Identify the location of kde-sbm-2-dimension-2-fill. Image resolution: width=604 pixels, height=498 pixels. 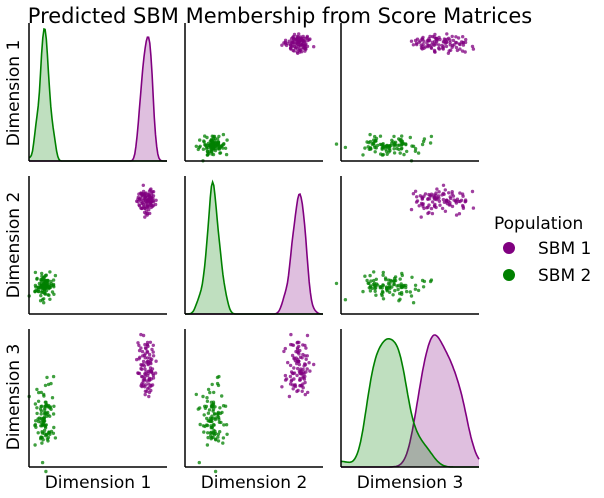
(254, 248).